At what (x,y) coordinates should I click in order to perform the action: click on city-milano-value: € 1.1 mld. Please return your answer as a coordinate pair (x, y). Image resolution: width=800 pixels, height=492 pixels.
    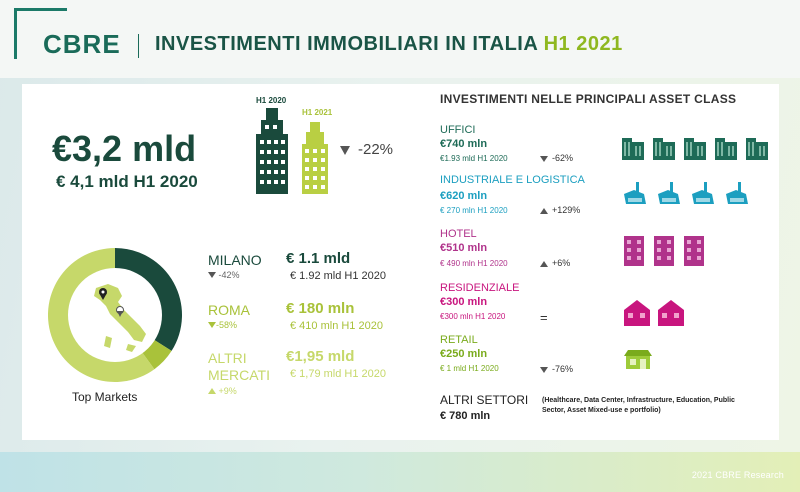
    Looking at the image, I should click on (318, 258).